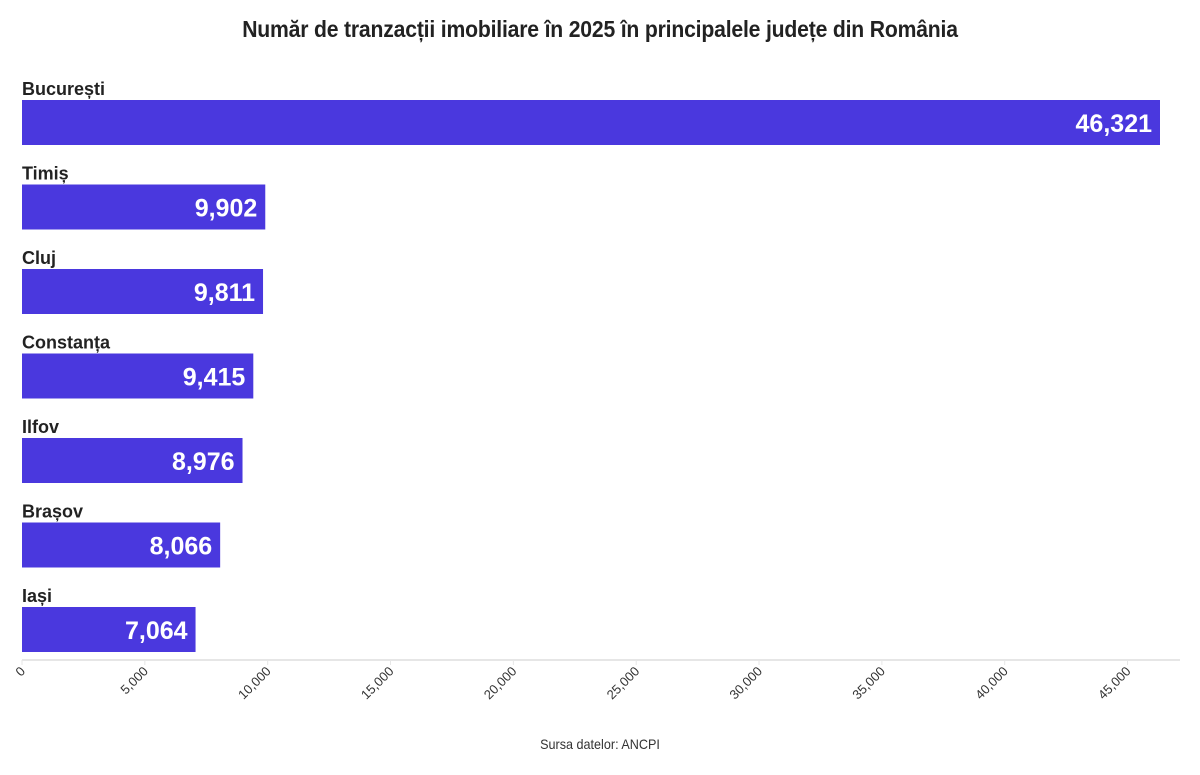 The width and height of the screenshot is (1200, 775). What do you see at coordinates (203, 462) in the screenshot?
I see `value-label: 8,976` at bounding box center [203, 462].